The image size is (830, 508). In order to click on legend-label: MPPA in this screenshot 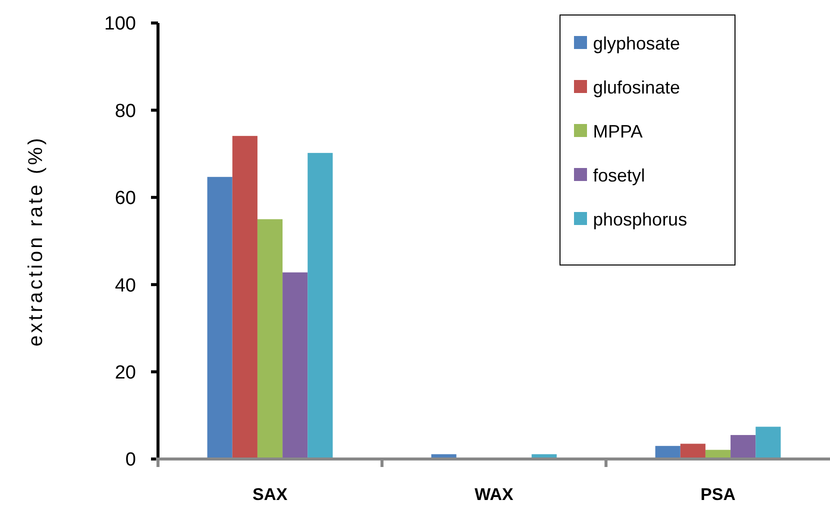, I will do `click(618, 131)`.